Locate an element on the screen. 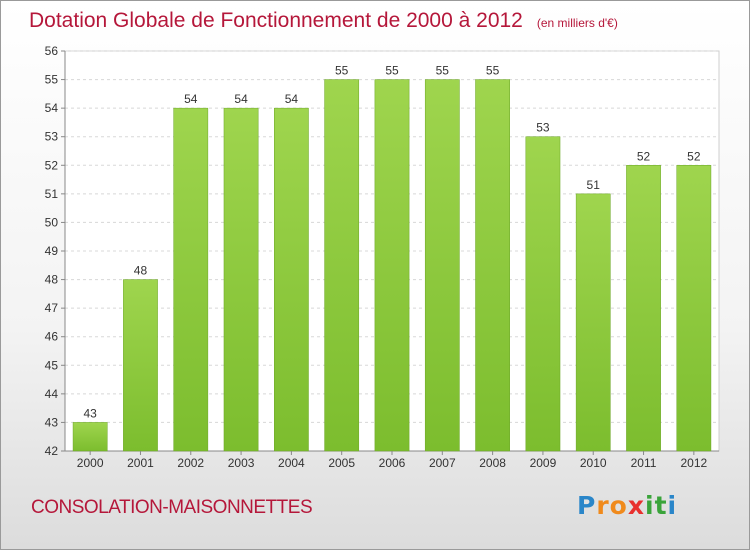 The image size is (750, 550). x-tick-label: 2011 is located at coordinates (644, 463).